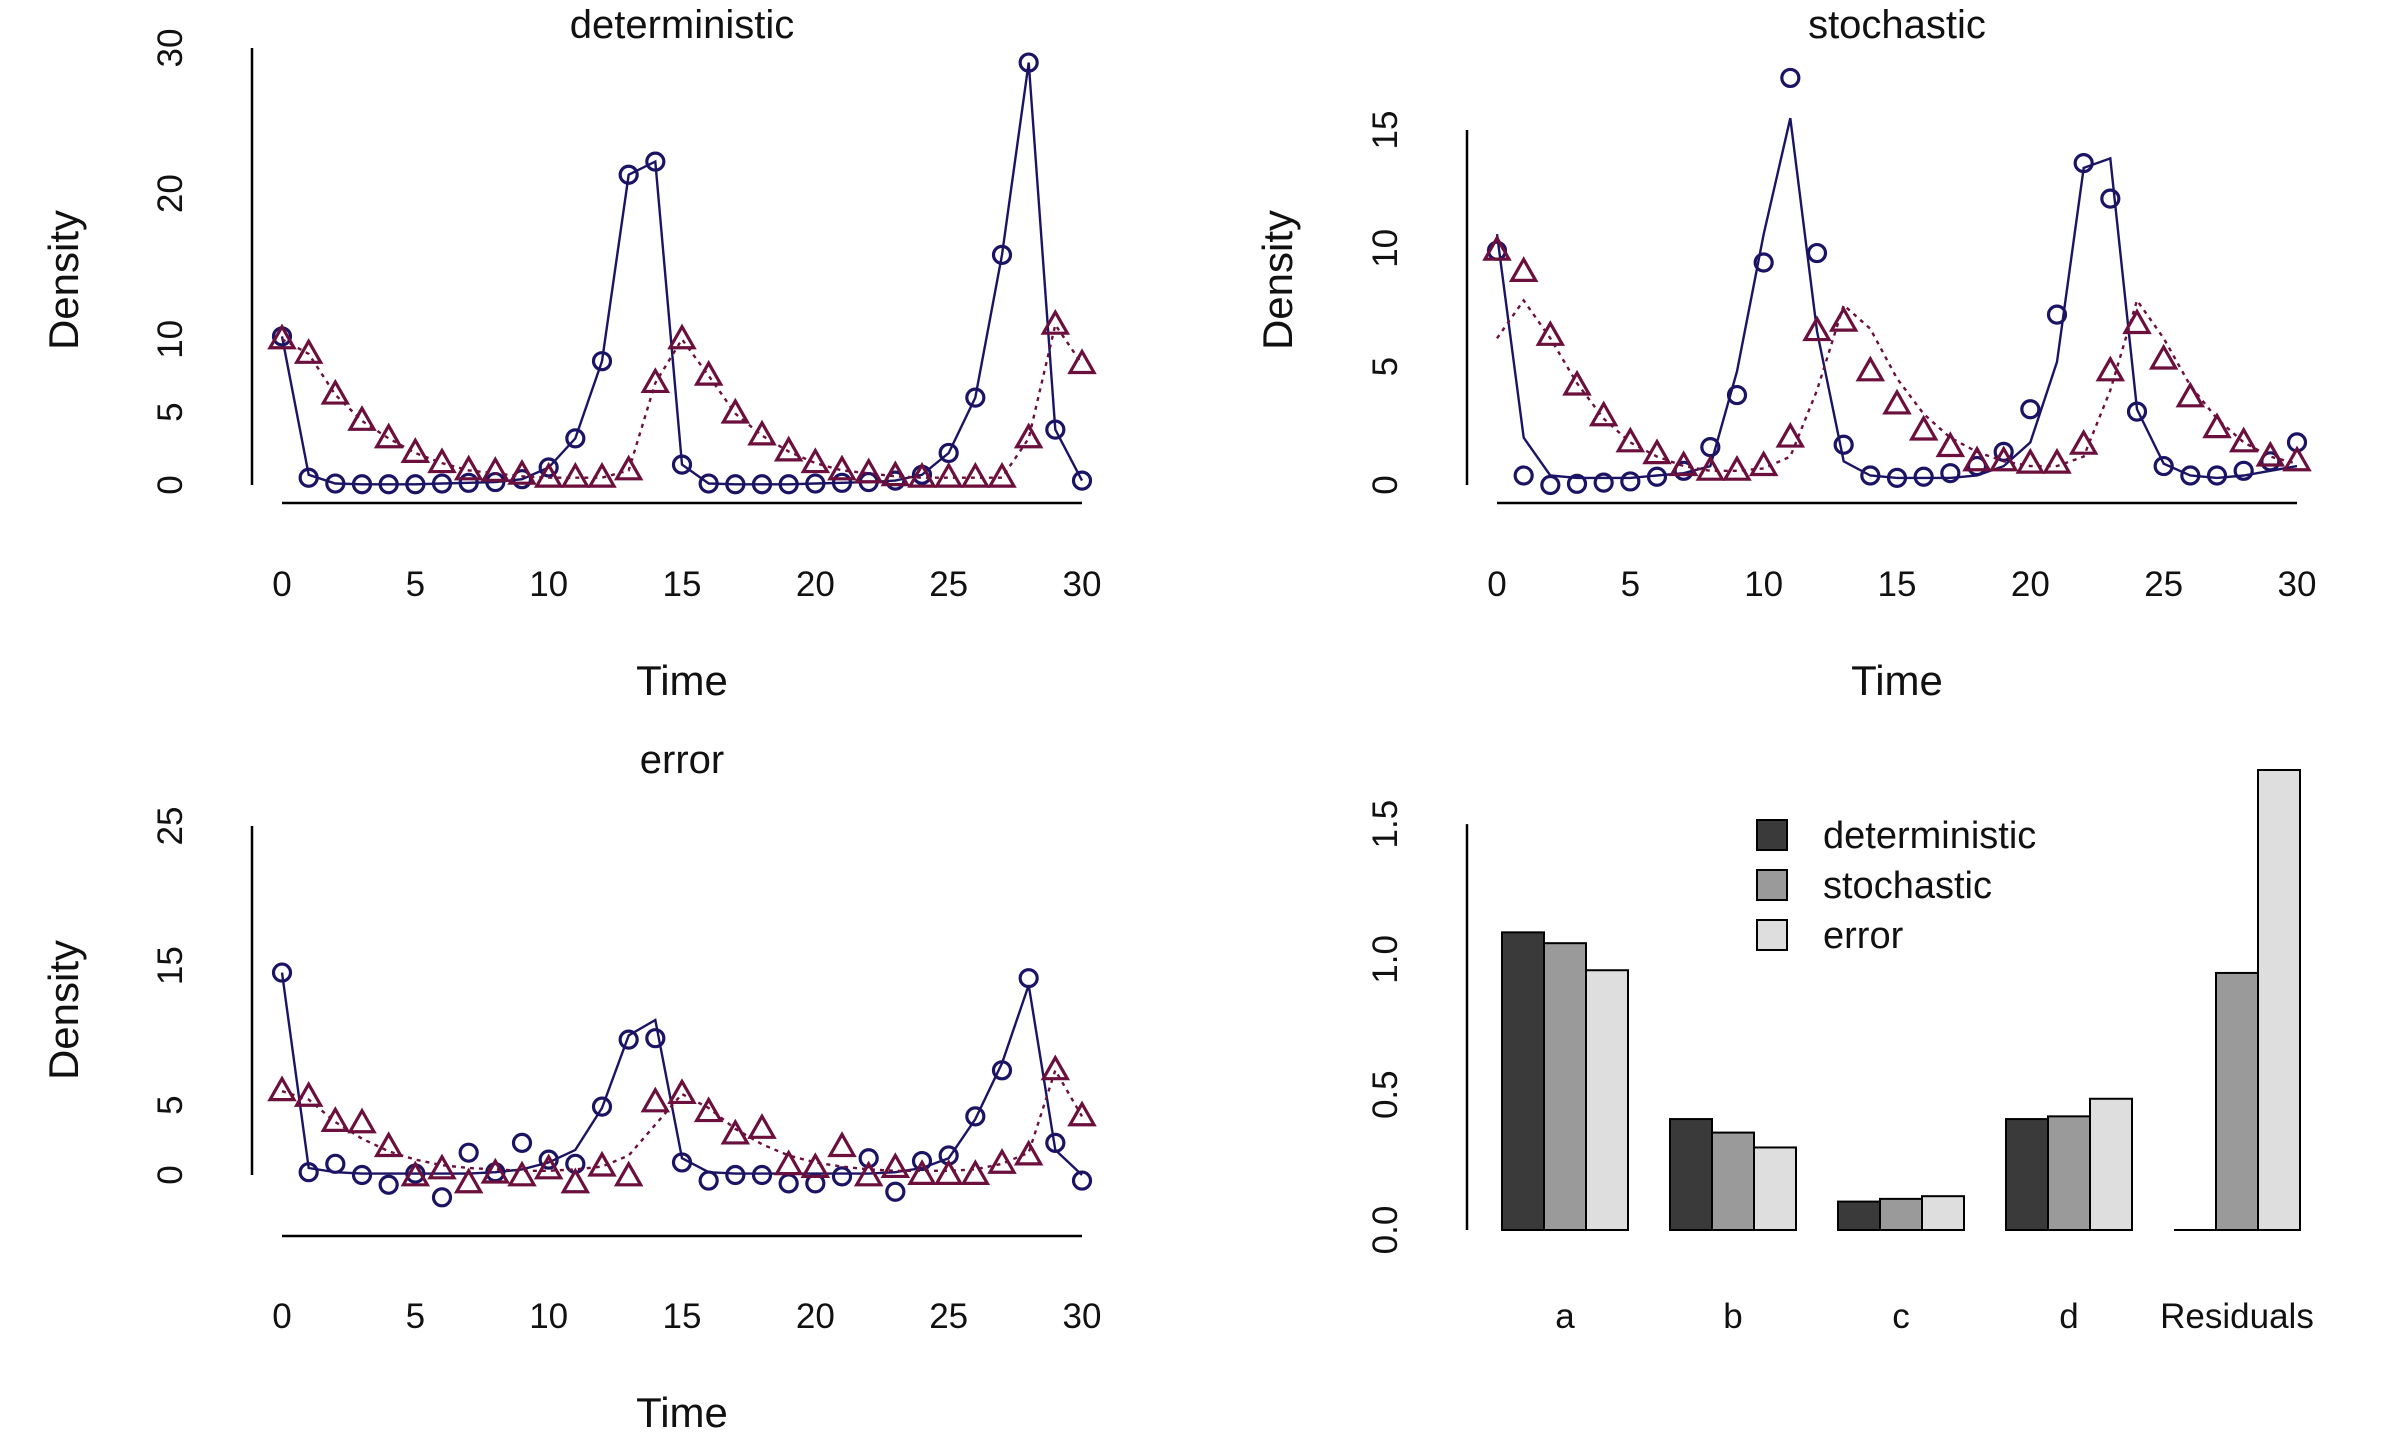 This screenshot has height=1446, width=2400. Describe the element at coordinates (1897, 384) in the screenshot. I see `predator-fit-line` at that location.